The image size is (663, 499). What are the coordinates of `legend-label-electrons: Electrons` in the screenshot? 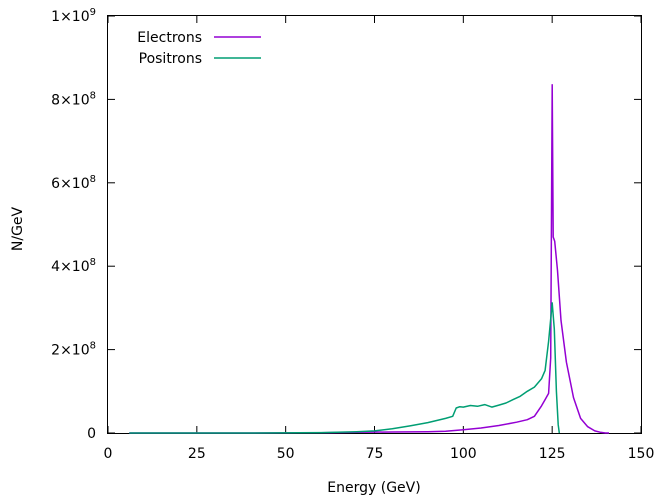 It's located at (169, 38).